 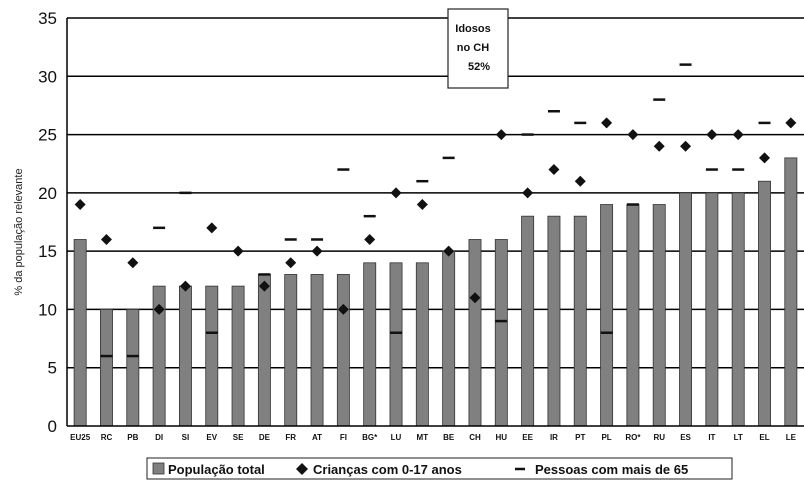 What do you see at coordinates (158, 468) in the screenshot?
I see `legend-swatch-total` at bounding box center [158, 468].